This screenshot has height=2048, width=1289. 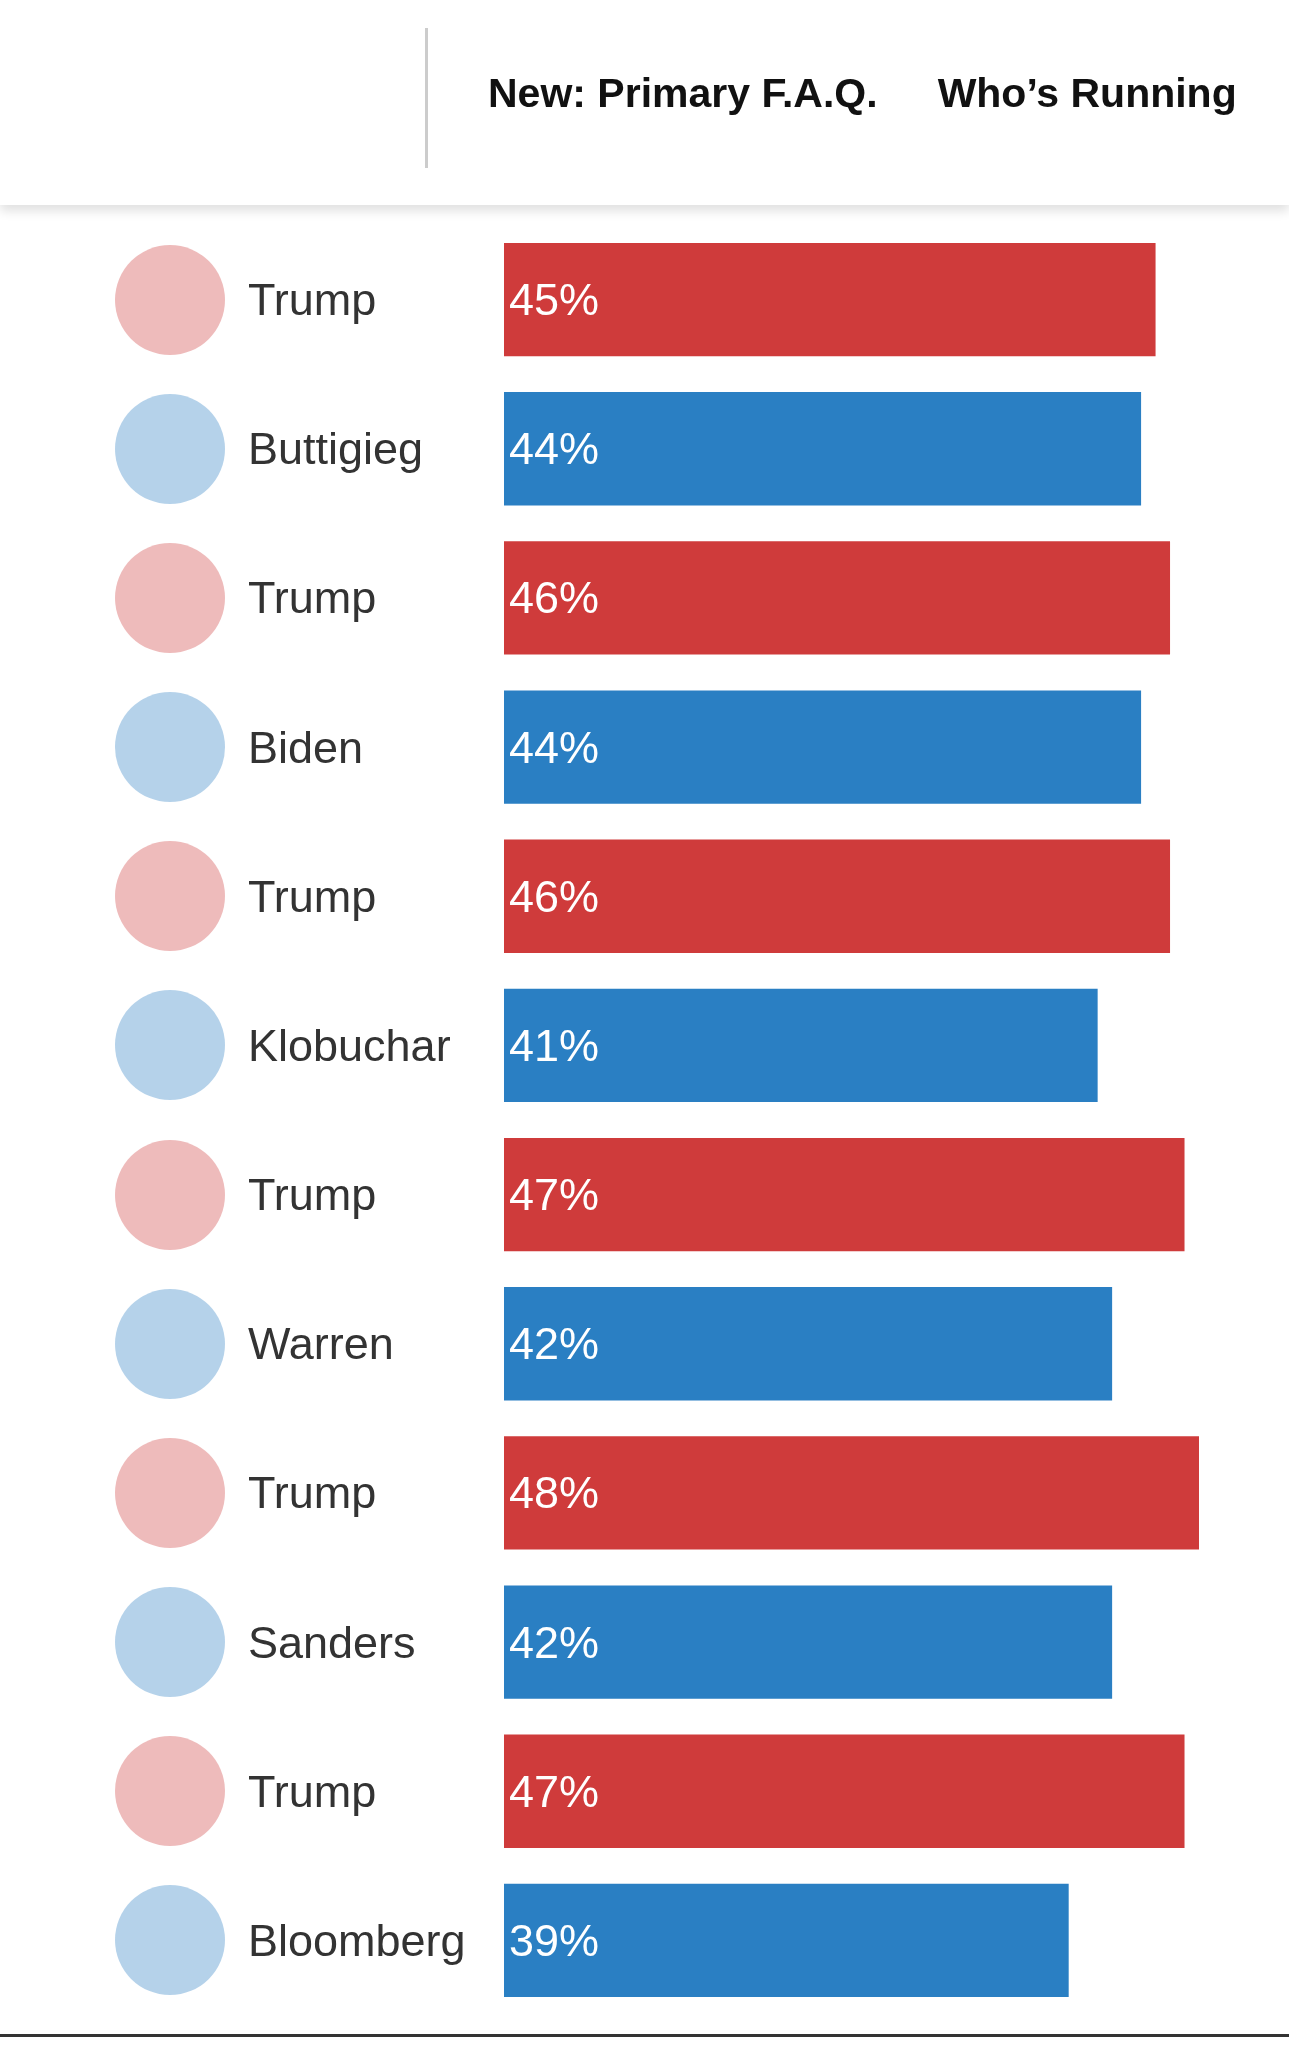 I want to click on y-tick-label: Warren, so click(x=321, y=1344).